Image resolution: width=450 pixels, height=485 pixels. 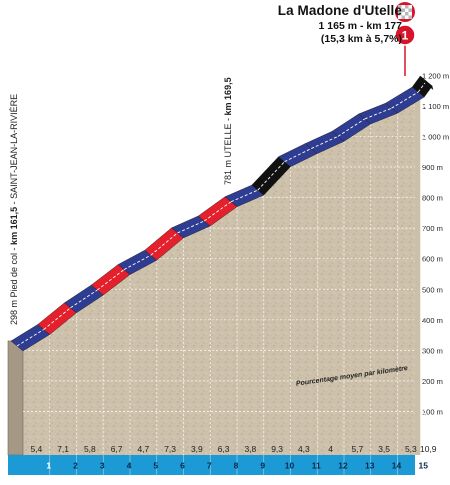 I want to click on y-tick-label: 100 m, so click(x=432, y=412).